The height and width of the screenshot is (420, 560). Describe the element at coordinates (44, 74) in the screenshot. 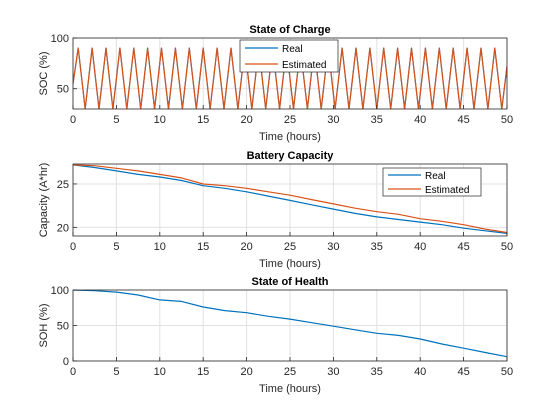

I see `y-axis-label: SOC (%)` at that location.